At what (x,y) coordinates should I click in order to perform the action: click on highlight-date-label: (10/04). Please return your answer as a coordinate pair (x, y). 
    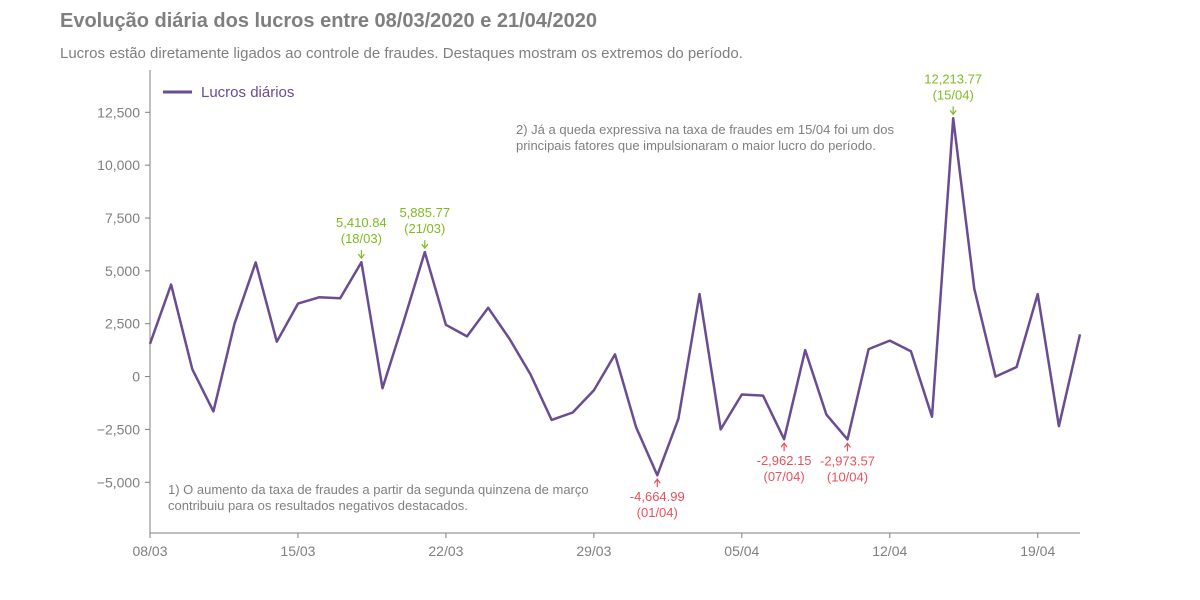
    Looking at the image, I should click on (847, 476).